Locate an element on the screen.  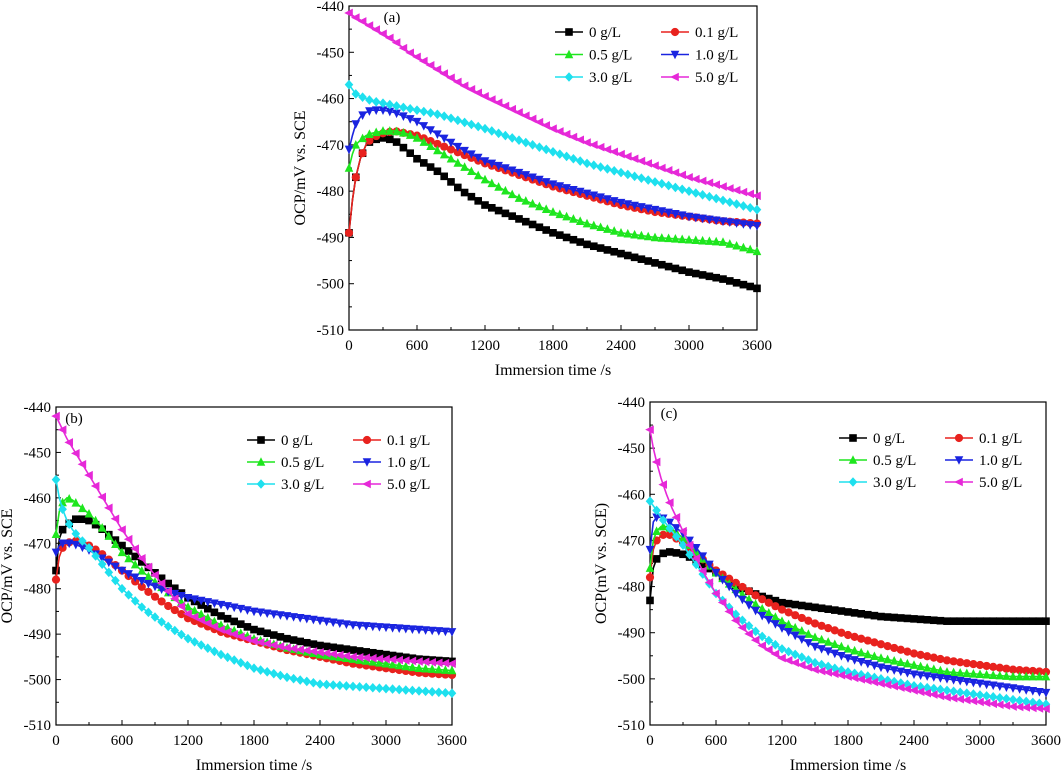
series-3-0-g-L is located at coordinates (254, 586).